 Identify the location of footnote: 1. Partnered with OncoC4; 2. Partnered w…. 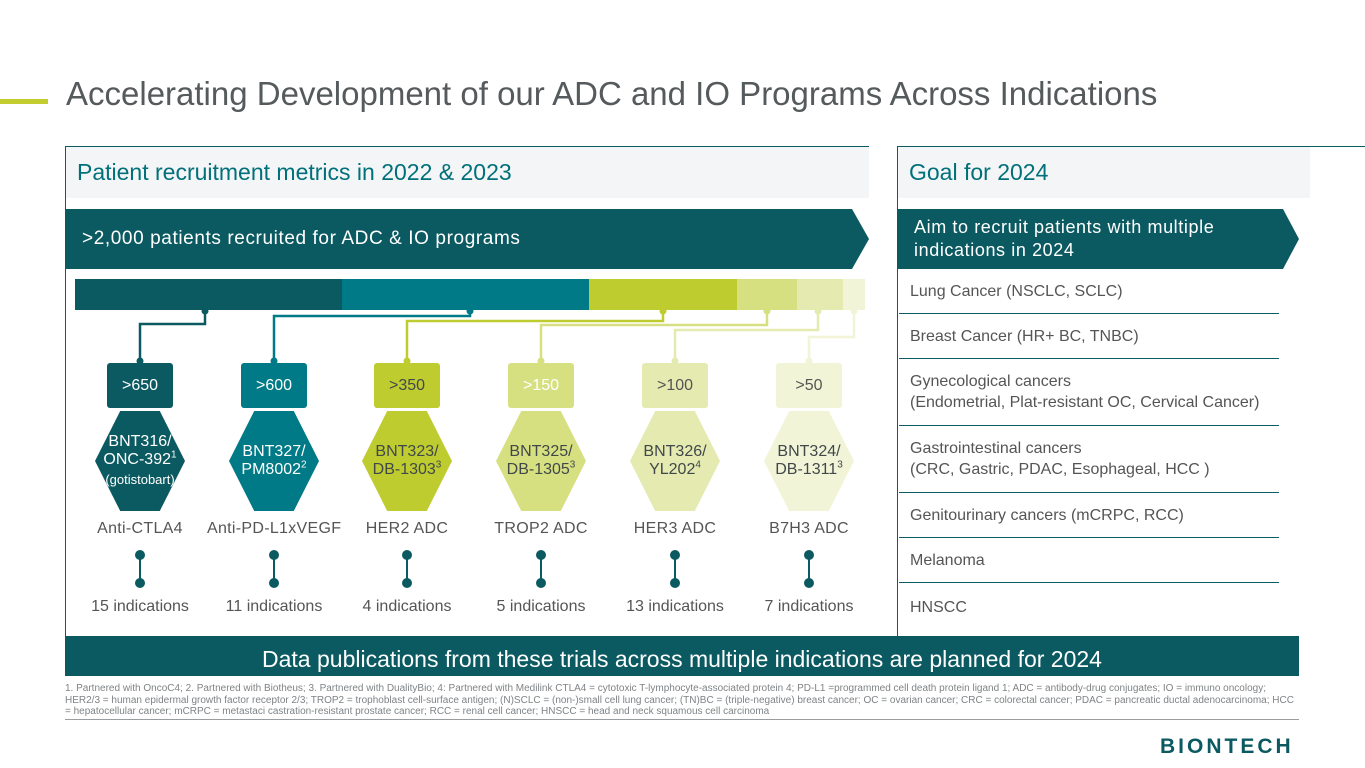
(679, 700).